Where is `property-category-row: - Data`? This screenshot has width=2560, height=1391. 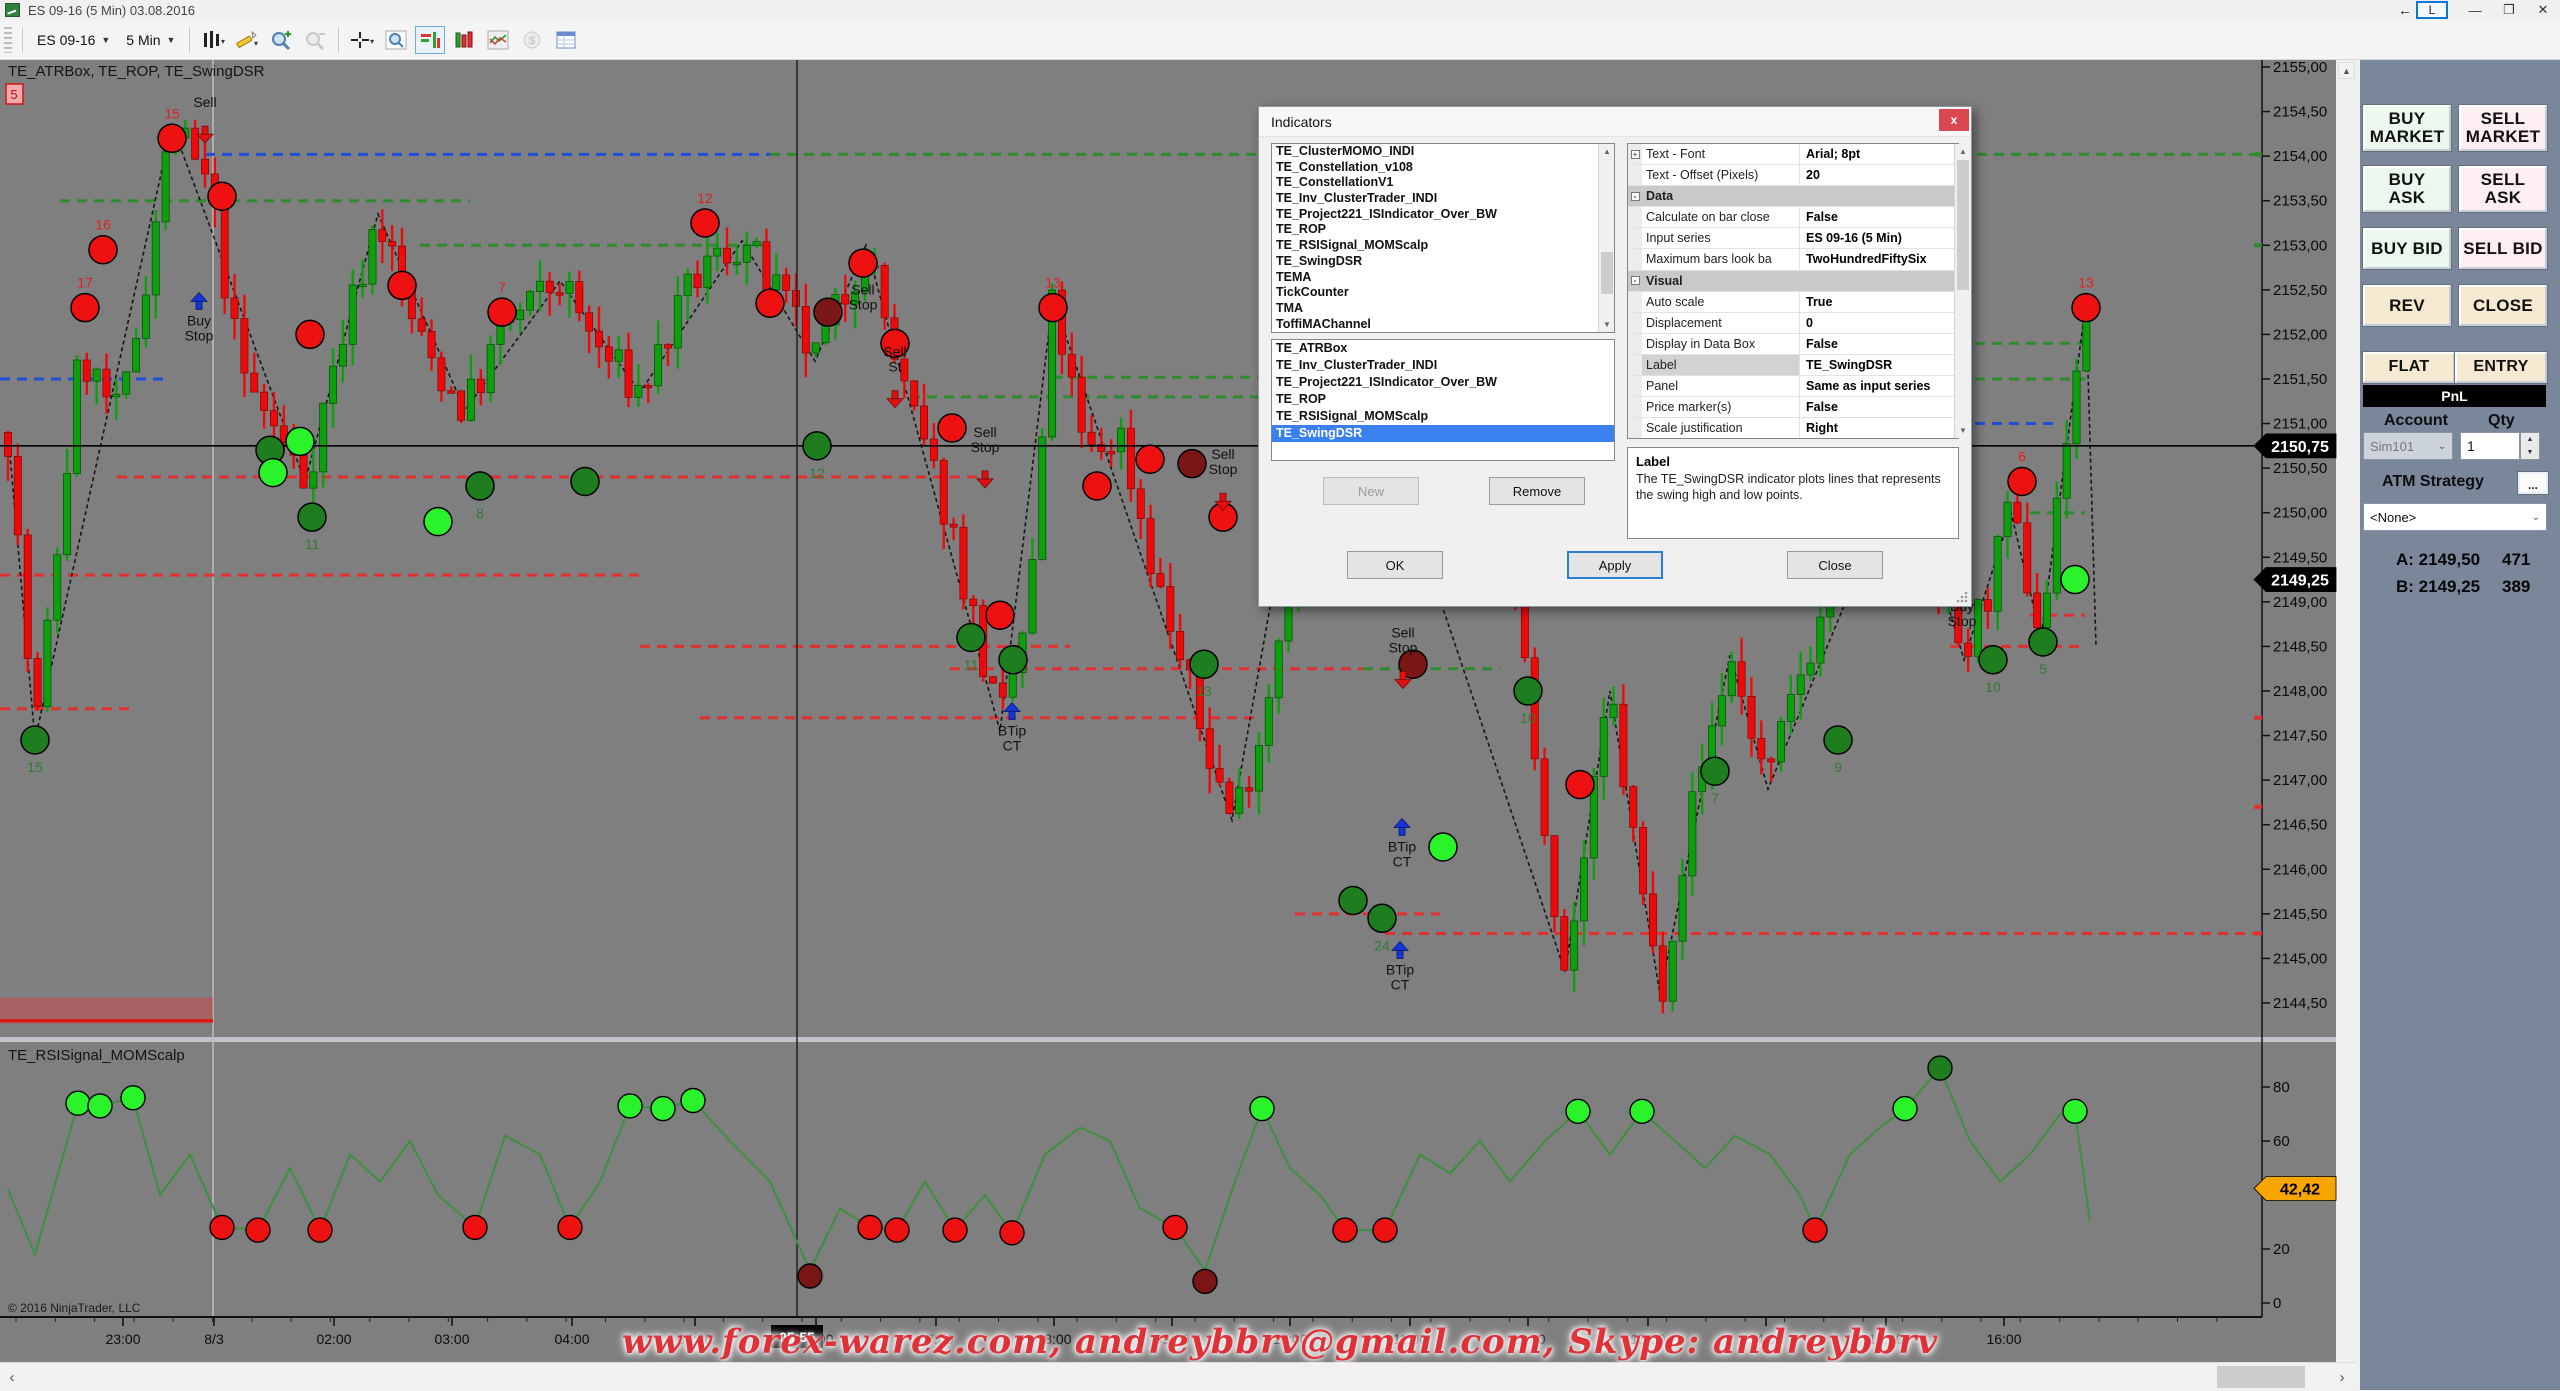 property-category-row: - Data is located at coordinates (1793, 197).